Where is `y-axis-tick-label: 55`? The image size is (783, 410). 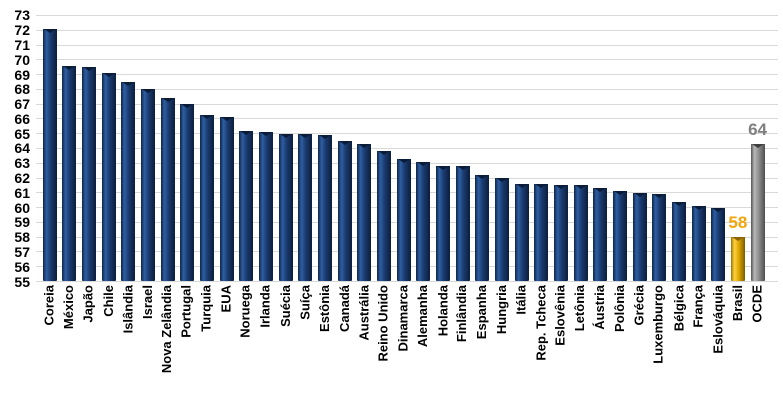 y-axis-tick-label: 55 is located at coordinates (22, 281).